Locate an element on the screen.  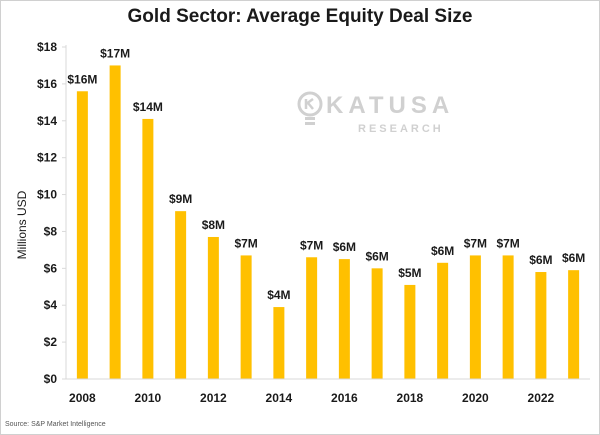
data-label: $14M is located at coordinates (148, 107).